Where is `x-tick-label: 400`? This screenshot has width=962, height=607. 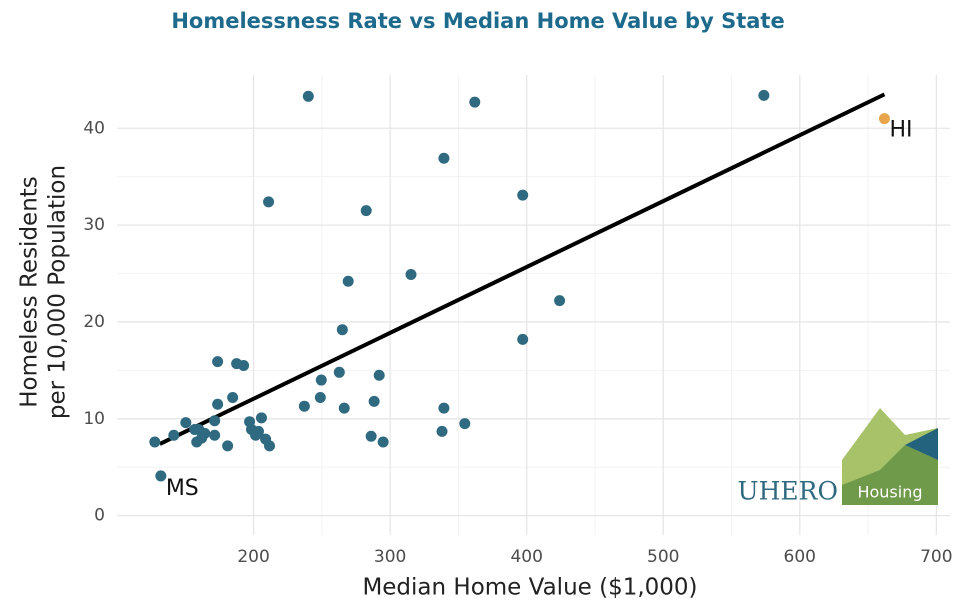
x-tick-label: 400 is located at coordinates (526, 557).